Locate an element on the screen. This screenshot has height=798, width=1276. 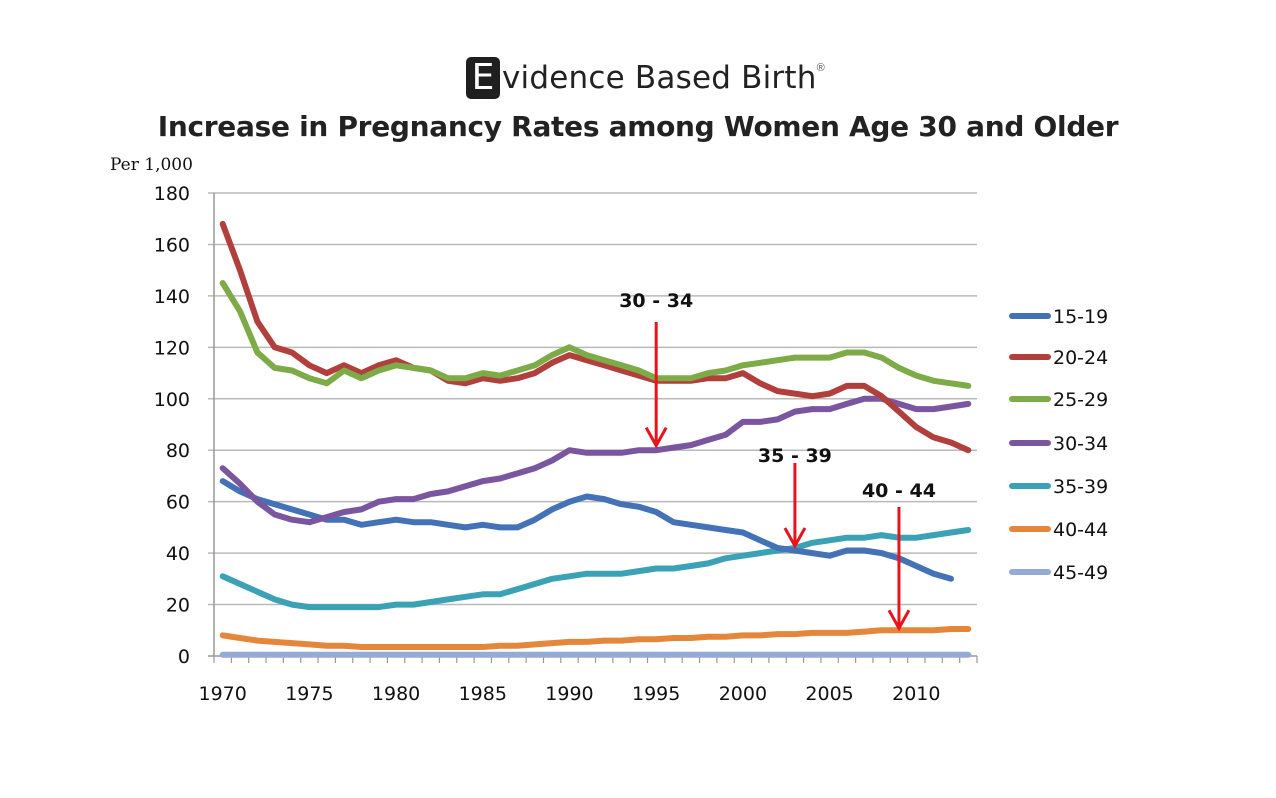
y-tick-label: 100 is located at coordinates (172, 400).